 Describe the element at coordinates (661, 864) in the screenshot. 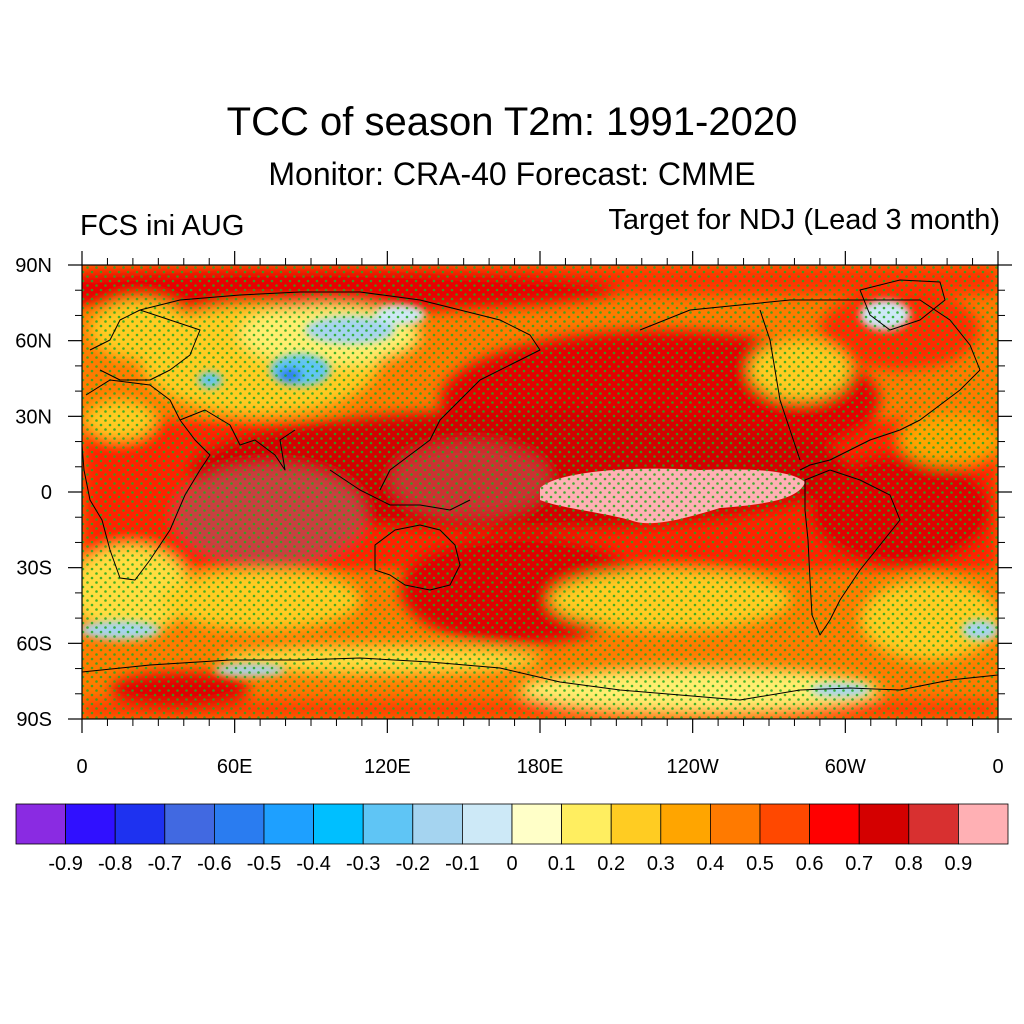

I see `colorbar-label: 0.3` at that location.